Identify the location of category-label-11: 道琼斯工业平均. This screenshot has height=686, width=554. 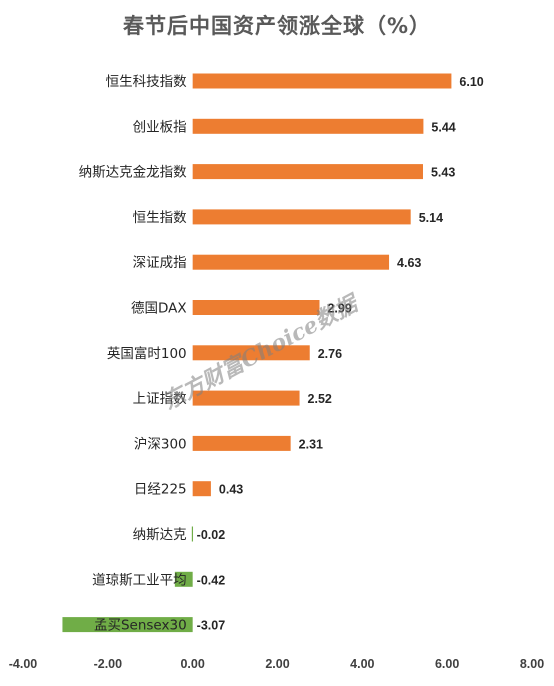
(139, 580).